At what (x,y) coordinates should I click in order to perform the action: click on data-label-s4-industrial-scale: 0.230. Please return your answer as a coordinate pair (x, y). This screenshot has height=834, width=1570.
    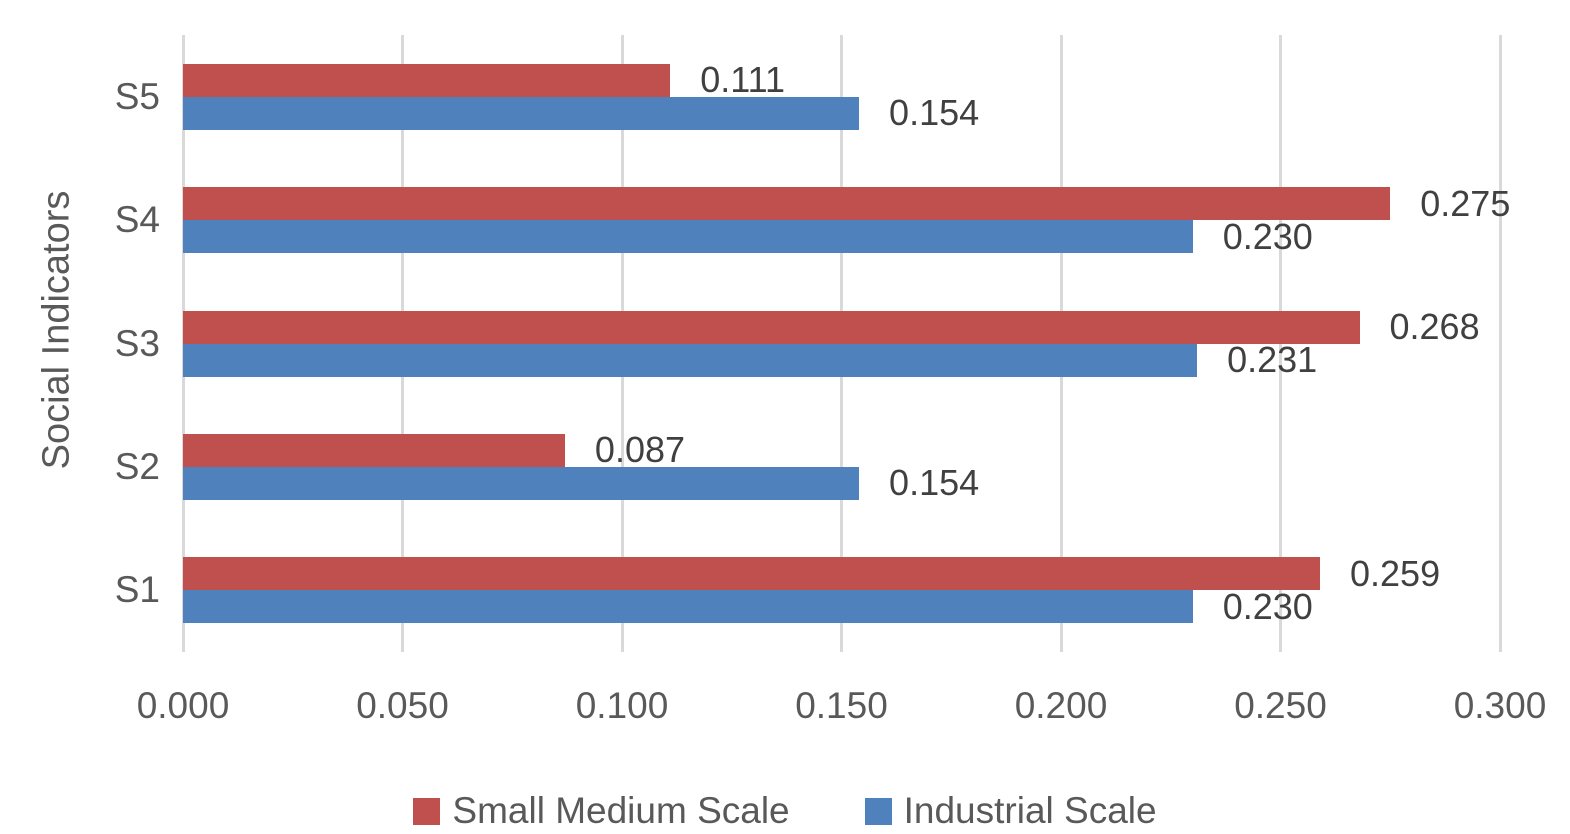
    Looking at the image, I should click on (1267, 236).